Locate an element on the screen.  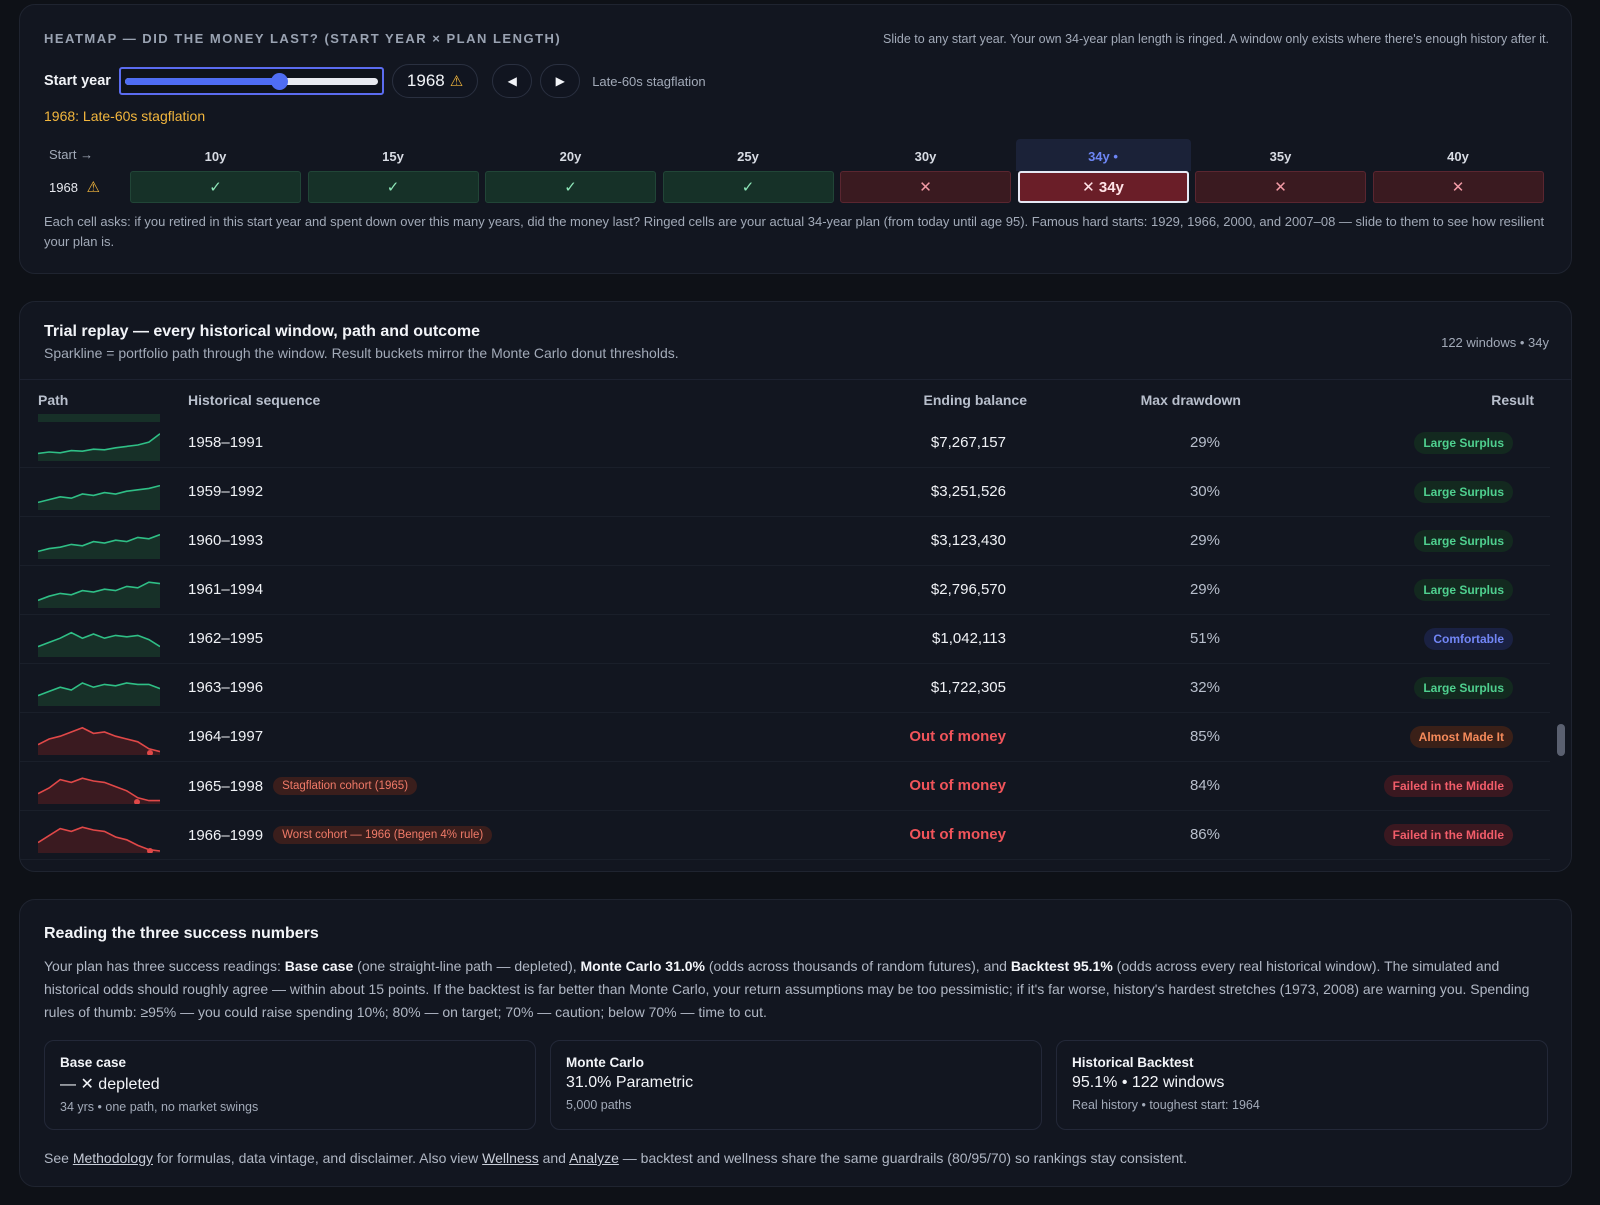
box-value: 31.0% Parametric is located at coordinates (630, 1082).